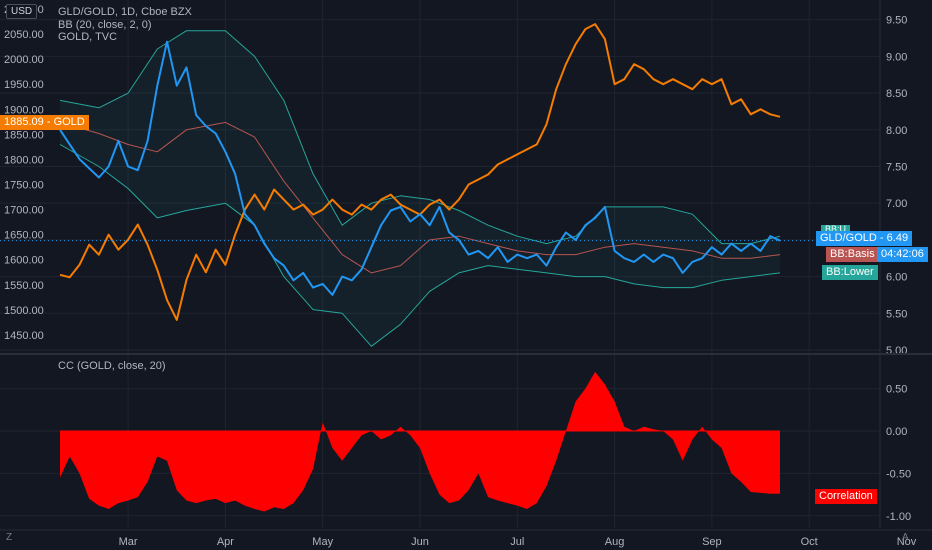  I want to click on x-tick-label: Mar, so click(128, 542).